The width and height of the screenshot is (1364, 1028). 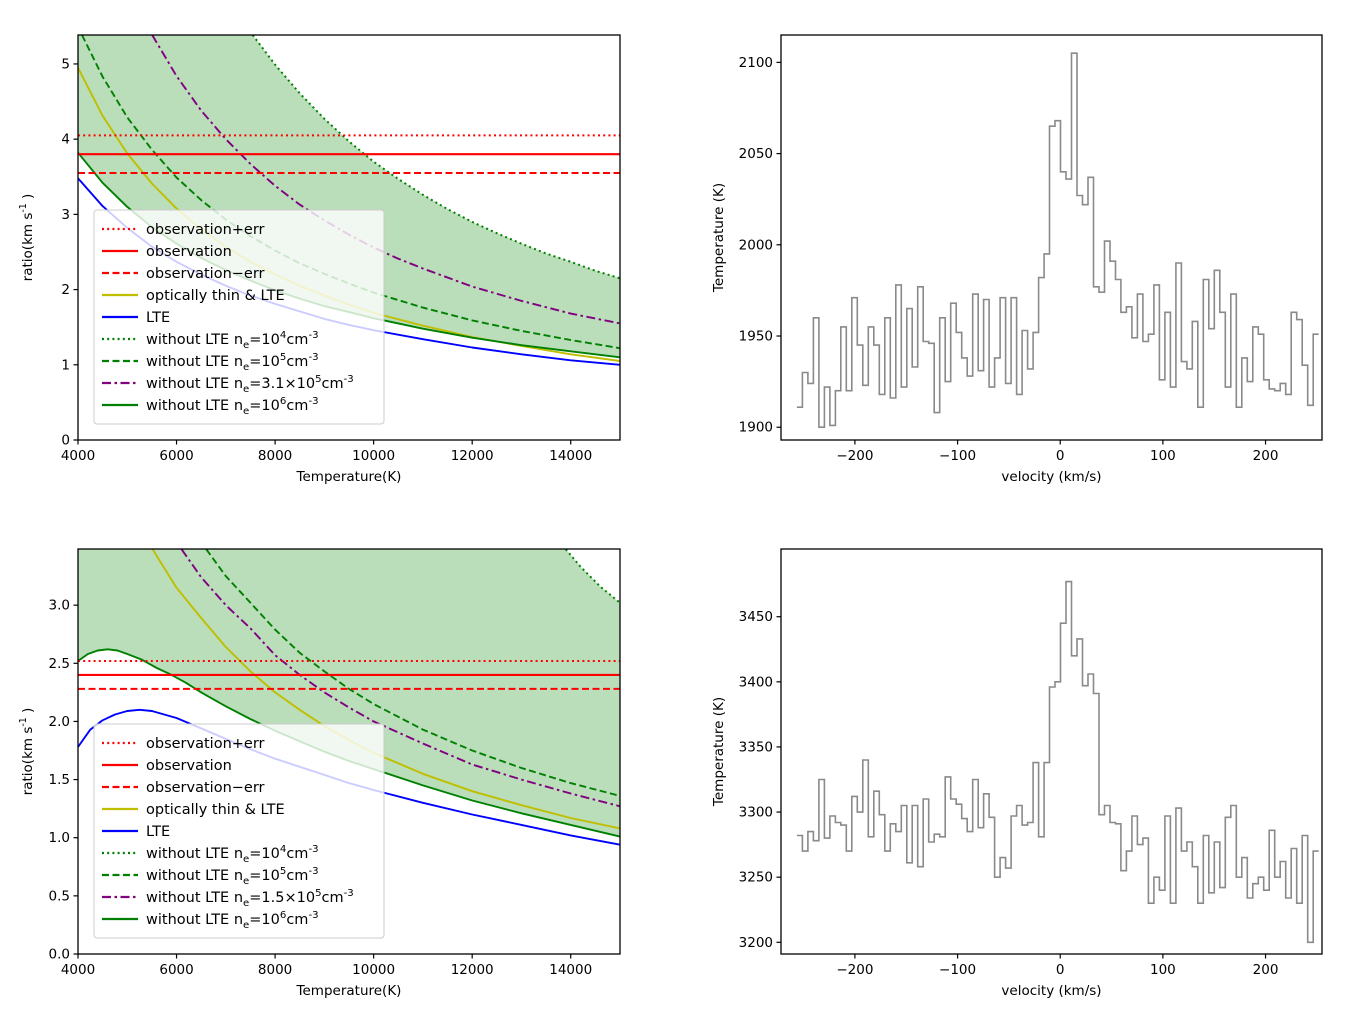 I want to click on y-tick-label: 1.5, so click(x=59, y=780).